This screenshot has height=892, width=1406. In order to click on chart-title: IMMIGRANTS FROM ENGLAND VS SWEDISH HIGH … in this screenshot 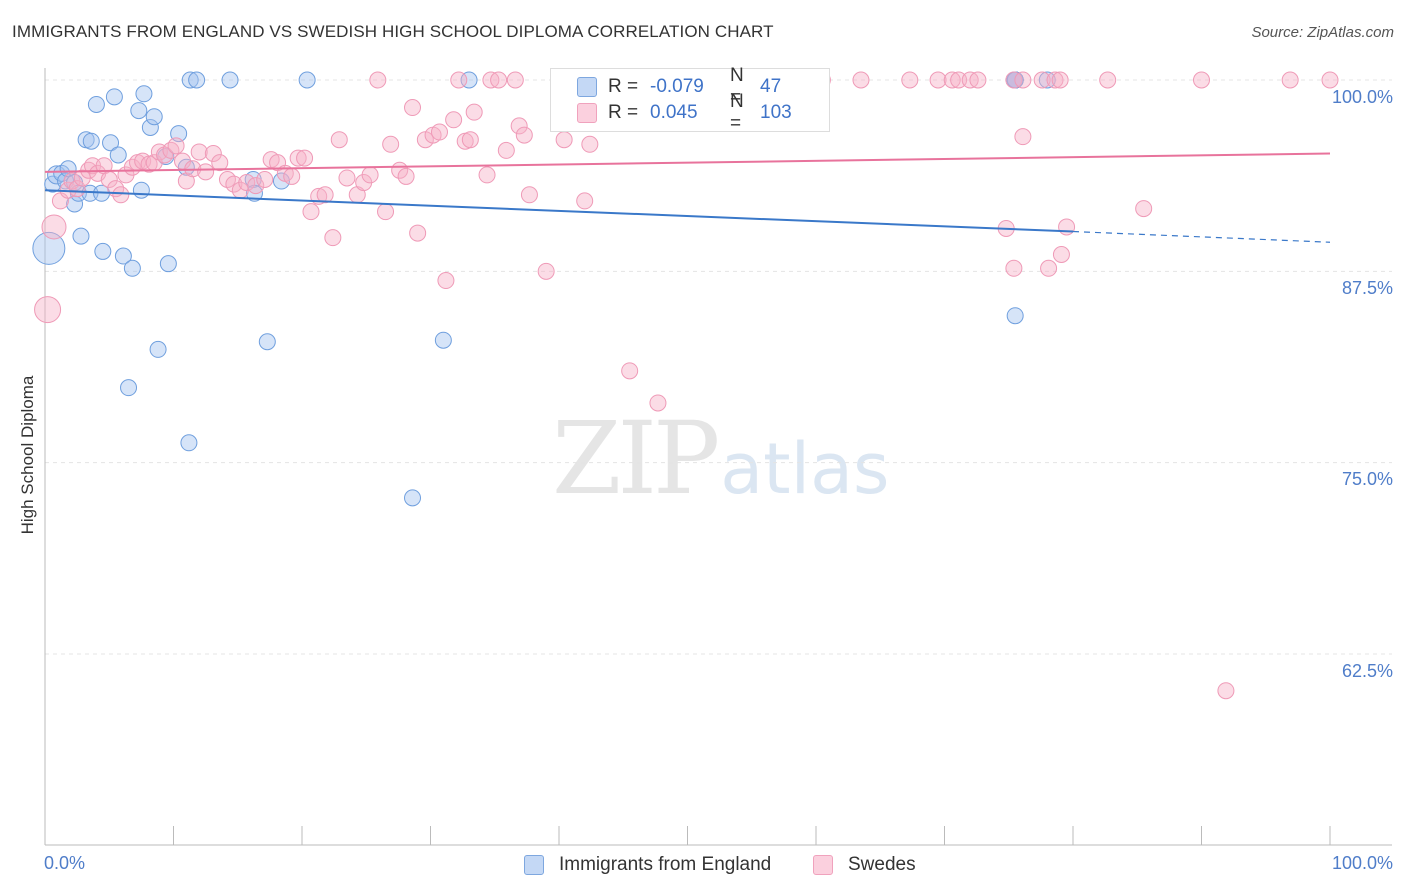, I will do `click(393, 31)`.